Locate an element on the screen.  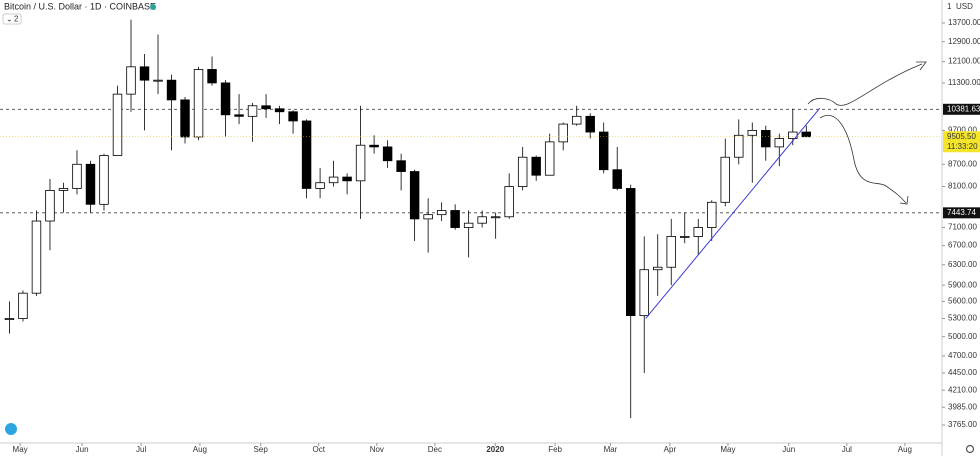
x-tick-label: May is located at coordinates (20, 449).